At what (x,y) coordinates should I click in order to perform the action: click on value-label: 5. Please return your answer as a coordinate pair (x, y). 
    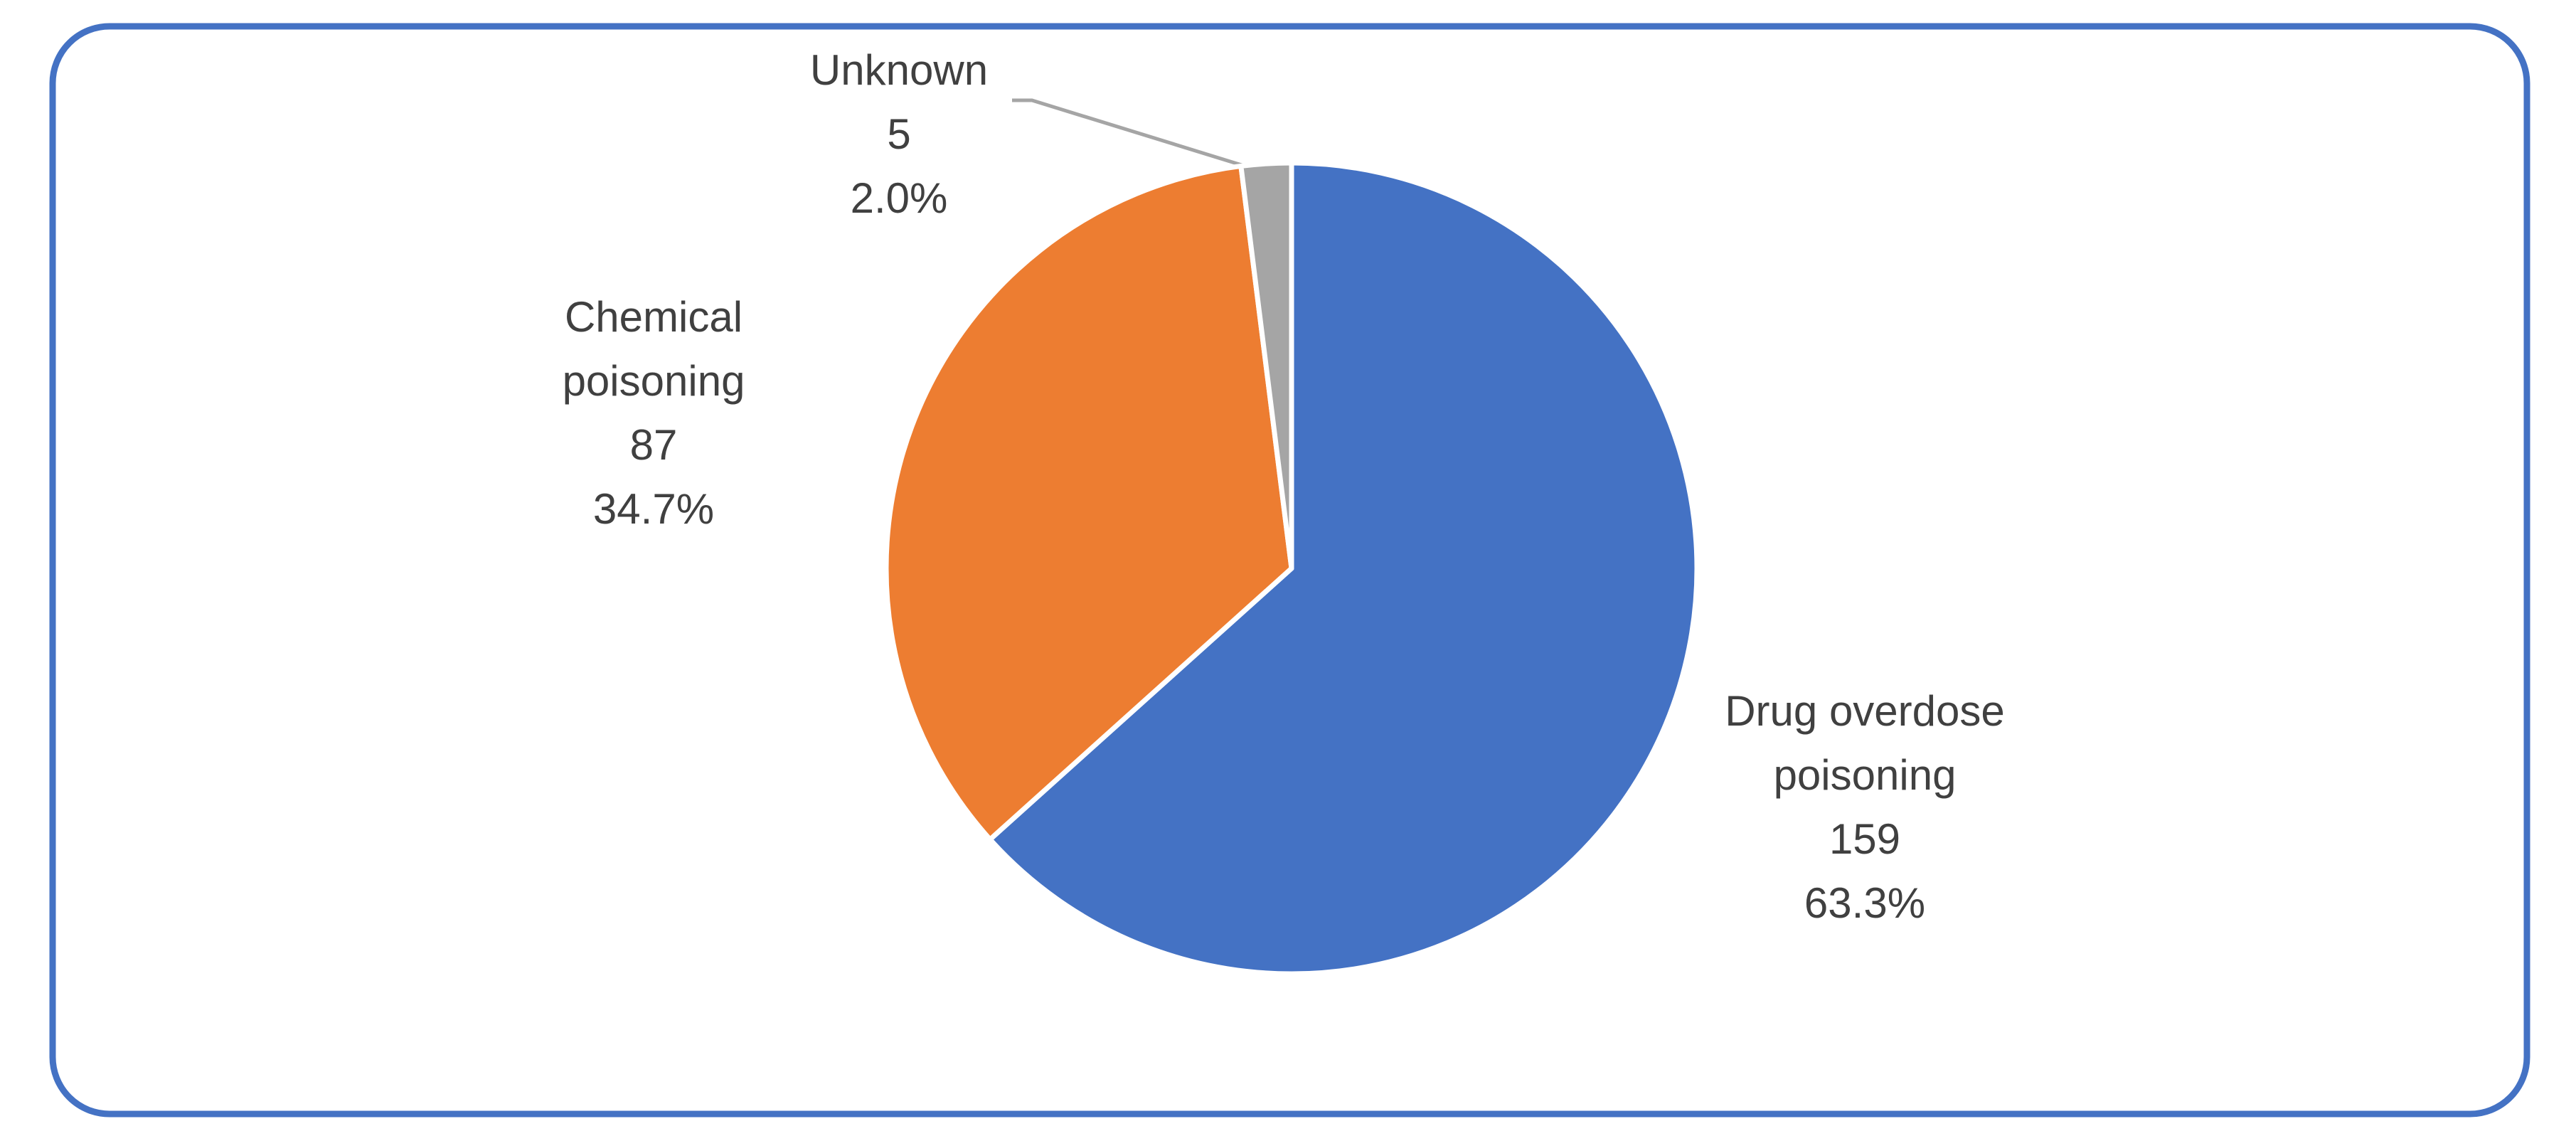
    Looking at the image, I should click on (899, 134).